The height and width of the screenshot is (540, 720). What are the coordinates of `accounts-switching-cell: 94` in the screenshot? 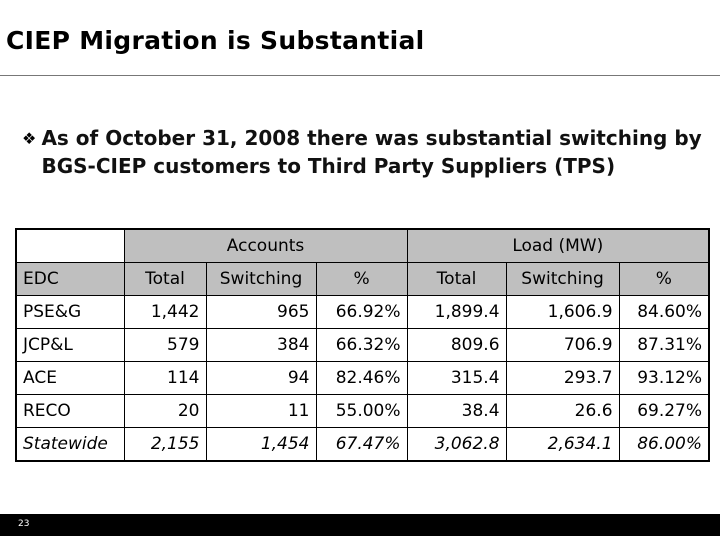 It's located at (261, 378).